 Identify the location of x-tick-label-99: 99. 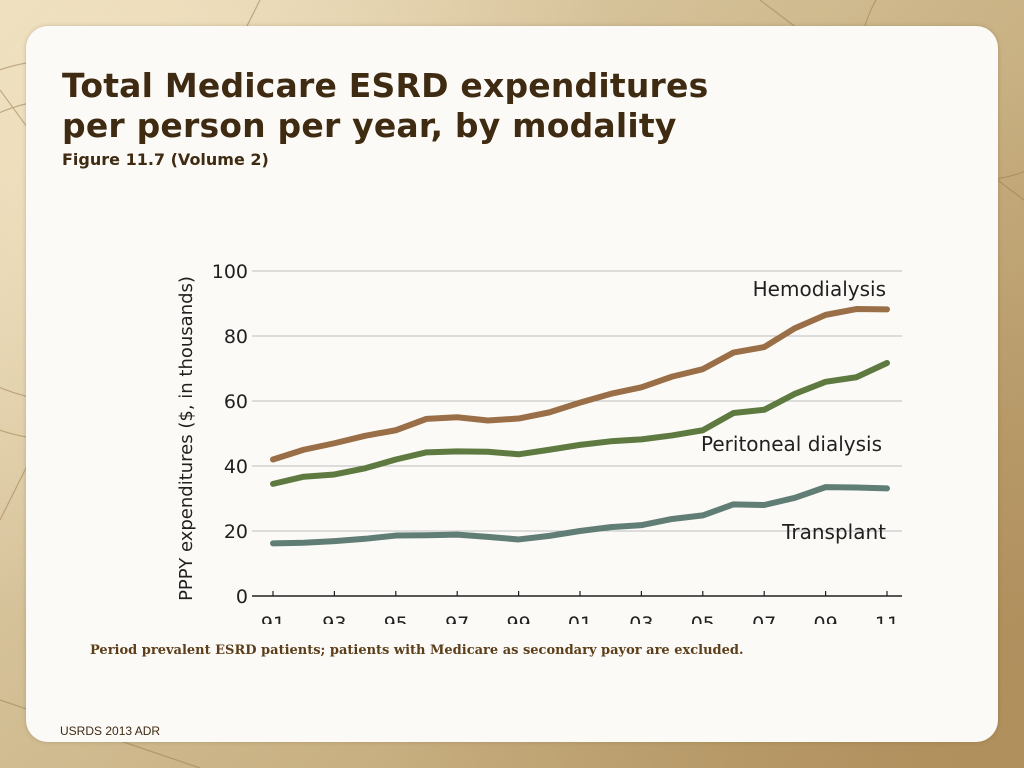
(519, 618).